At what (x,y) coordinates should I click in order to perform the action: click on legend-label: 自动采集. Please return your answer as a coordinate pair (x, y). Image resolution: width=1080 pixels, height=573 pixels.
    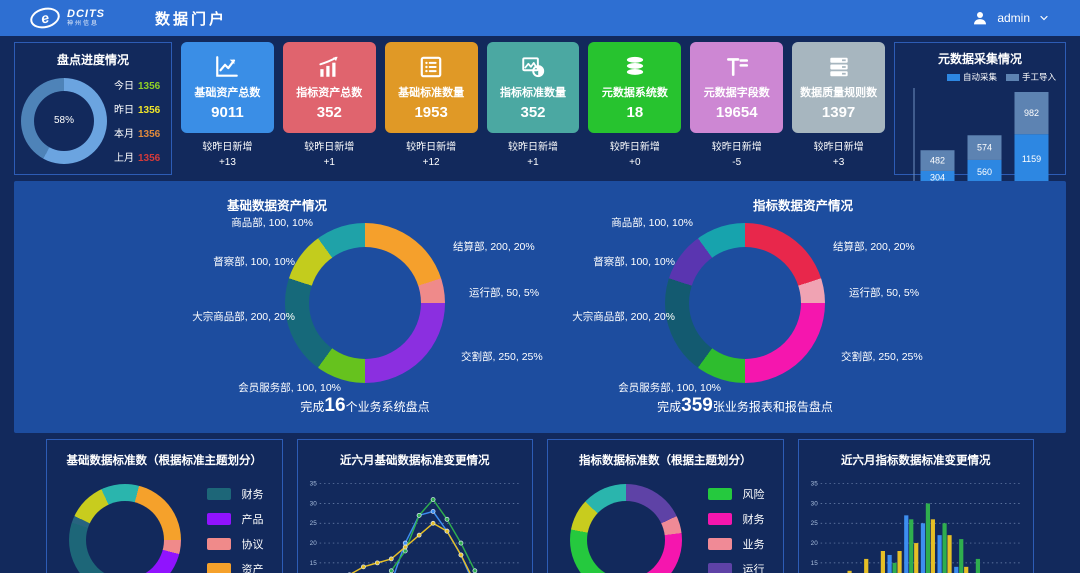
    Looking at the image, I should click on (979, 77).